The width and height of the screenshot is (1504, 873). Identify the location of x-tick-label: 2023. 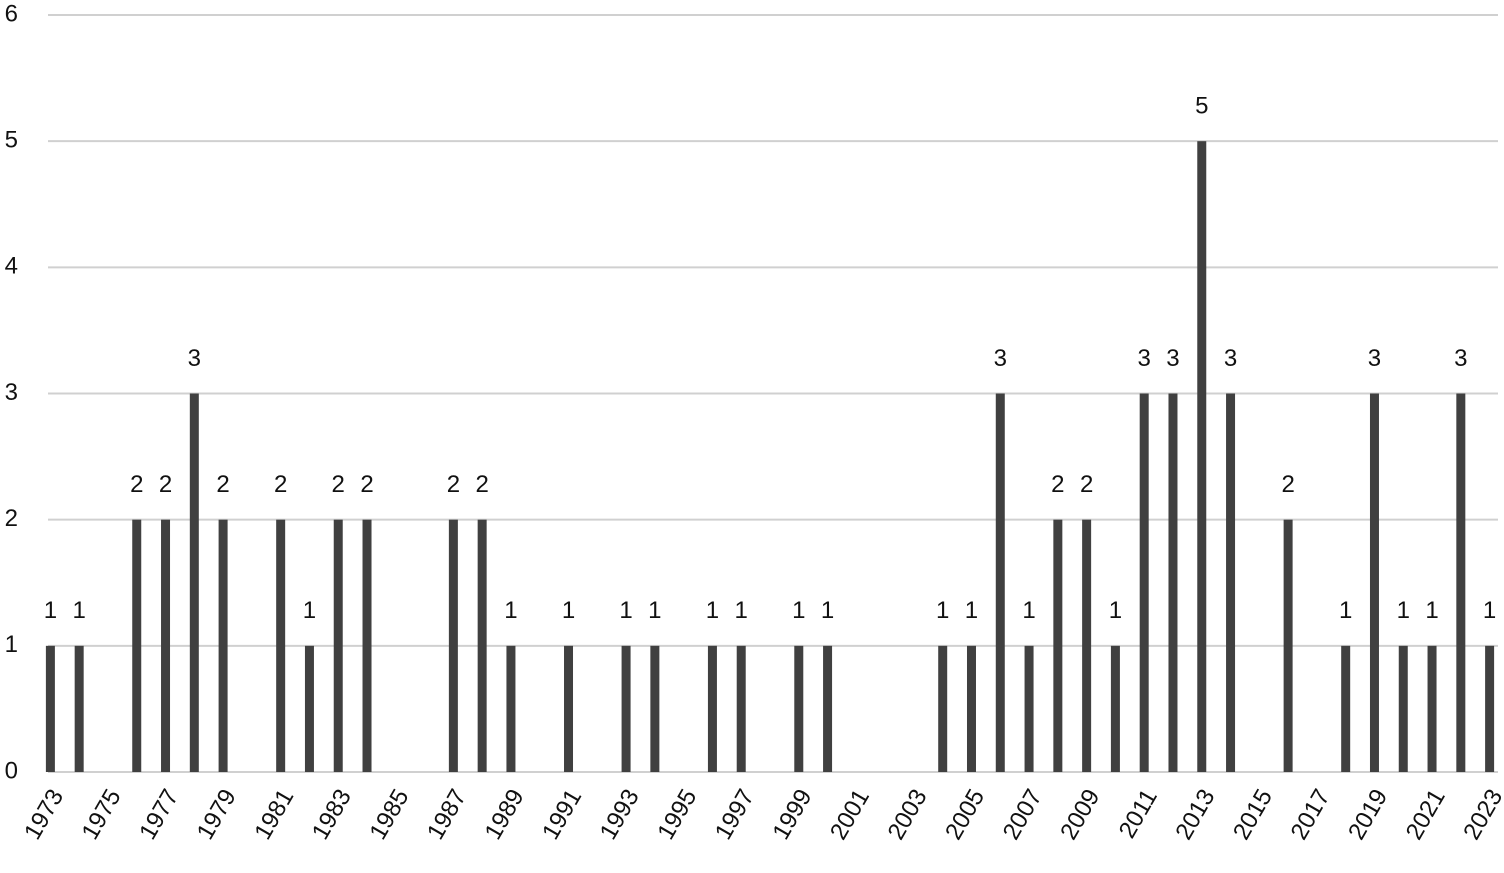
(1481, 815).